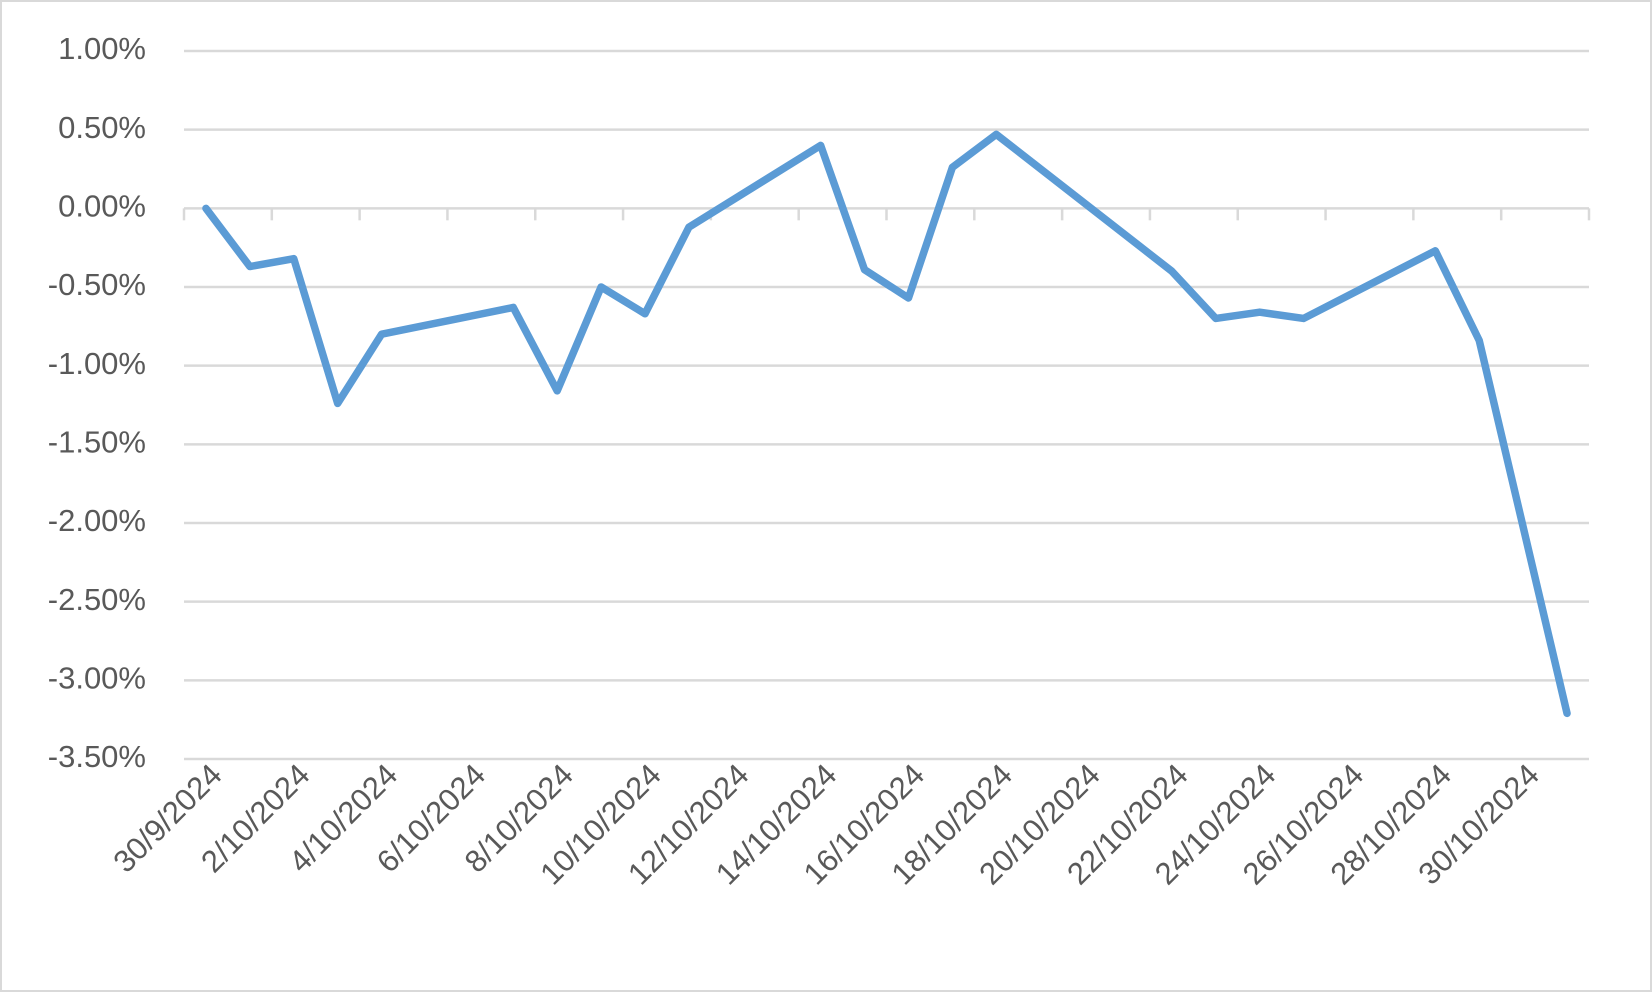 This screenshot has height=992, width=1652. What do you see at coordinates (97, 284) in the screenshot?
I see `y-tick-label: -0.50%` at bounding box center [97, 284].